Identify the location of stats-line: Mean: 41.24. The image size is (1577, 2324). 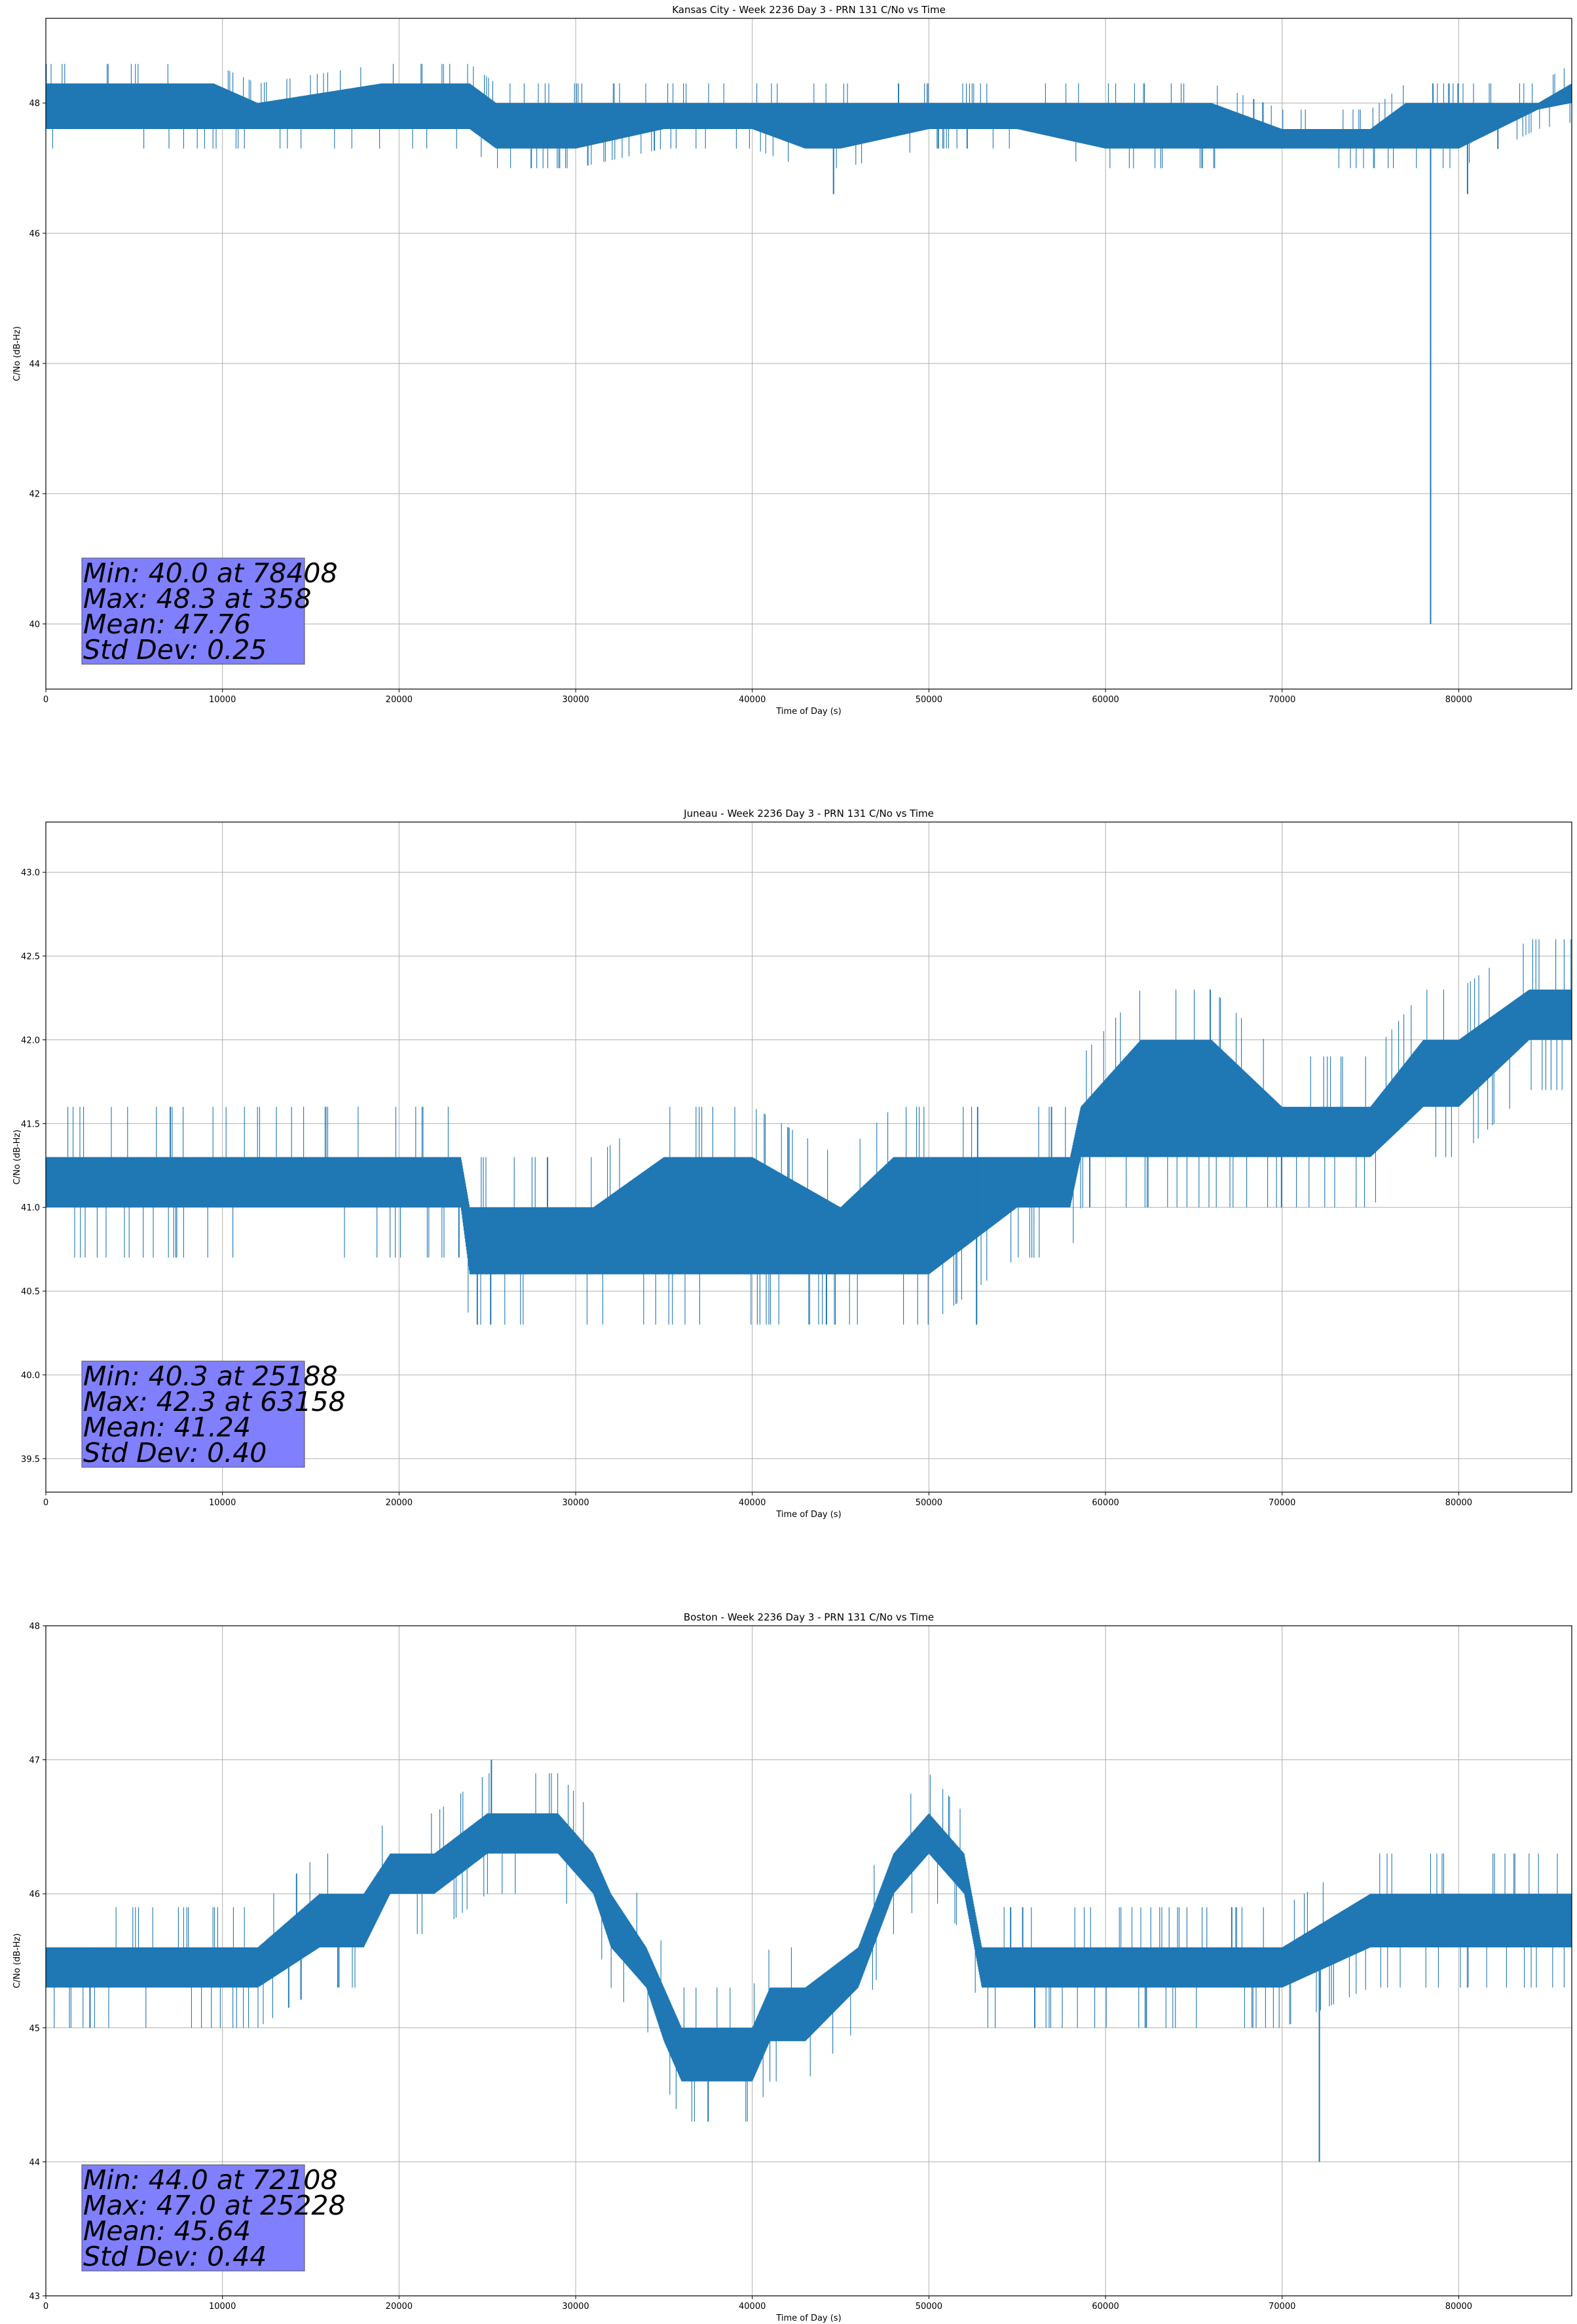
(167, 1427).